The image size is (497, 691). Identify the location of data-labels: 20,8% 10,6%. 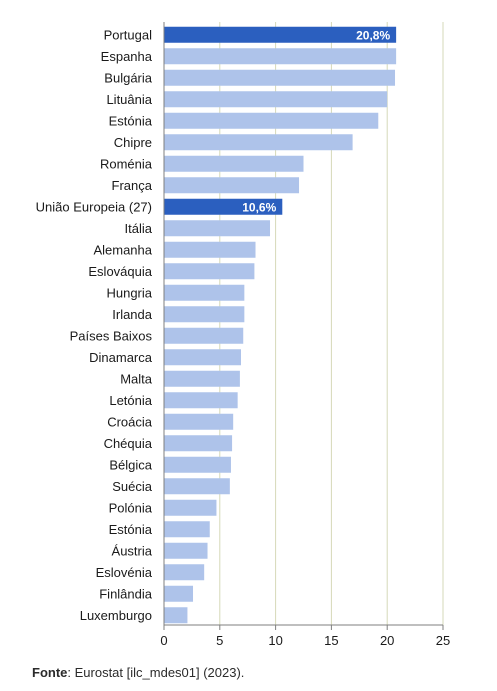
(316, 121).